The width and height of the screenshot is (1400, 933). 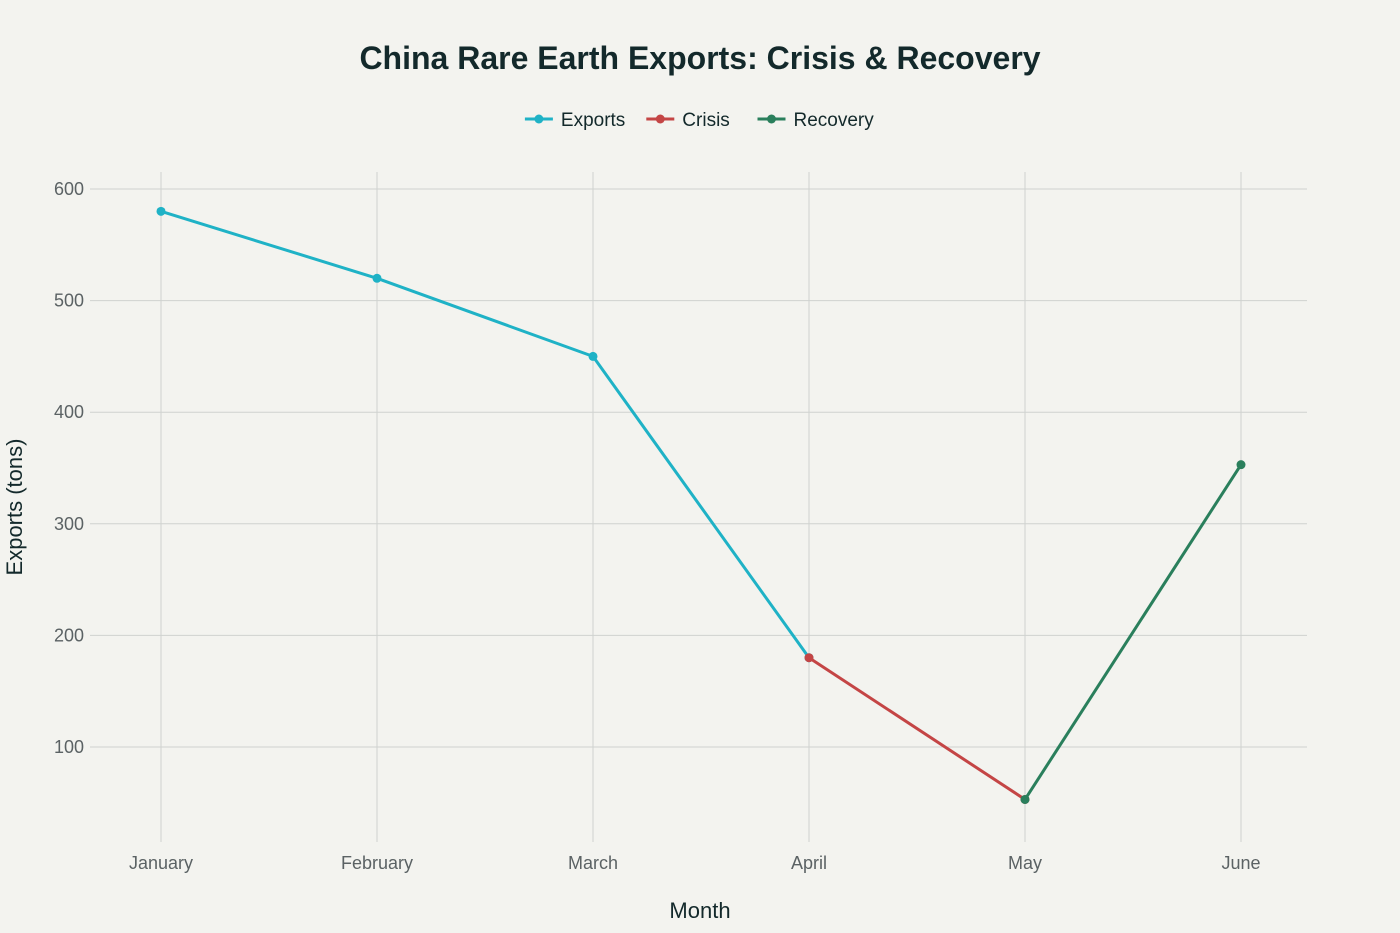 What do you see at coordinates (69, 189) in the screenshot?
I see `y-tick-label: 600` at bounding box center [69, 189].